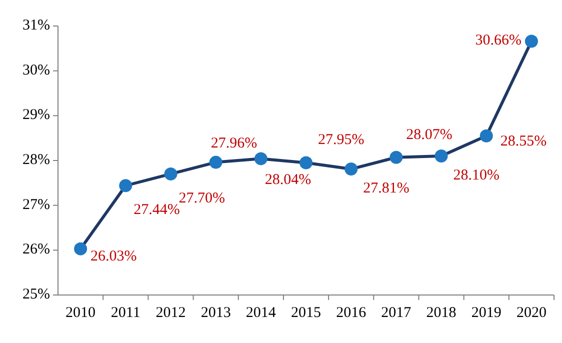 The height and width of the screenshot is (343, 562). What do you see at coordinates (341, 140) in the screenshot?
I see `text: 27.95%` at bounding box center [341, 140].